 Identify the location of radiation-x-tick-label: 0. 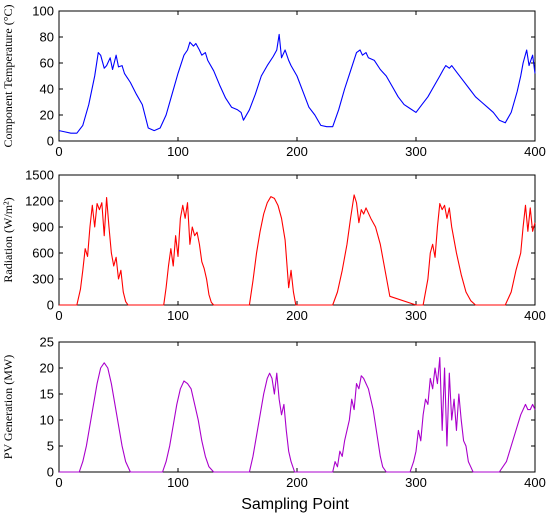
(58, 315).